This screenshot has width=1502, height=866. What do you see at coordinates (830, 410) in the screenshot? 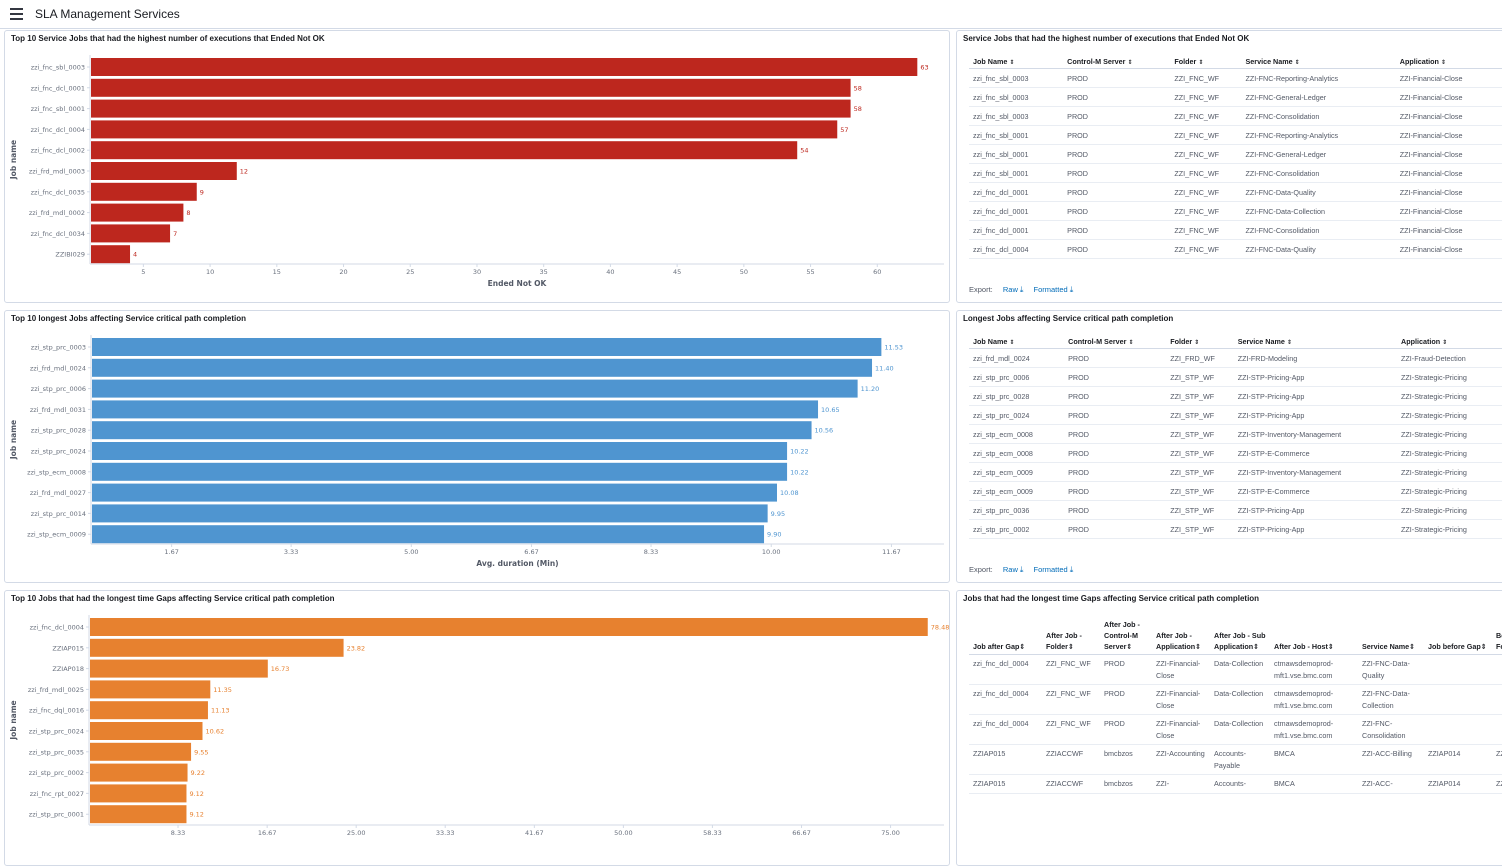
I see `bar-value-label: 10.65` at bounding box center [830, 410].